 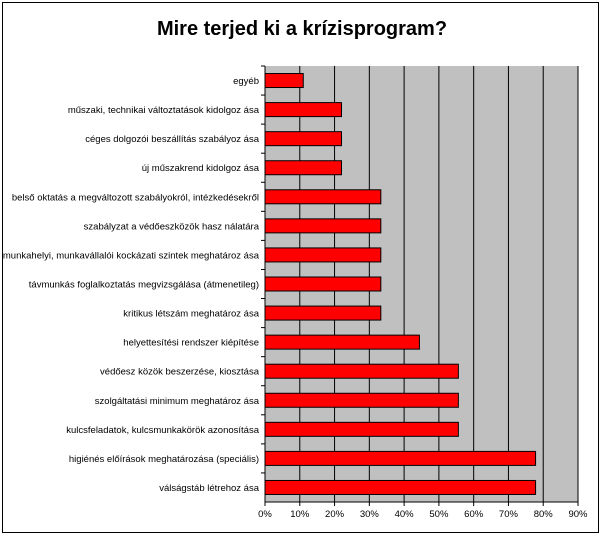 What do you see at coordinates (578, 514) in the screenshot?
I see `x-tick-label: 90%` at bounding box center [578, 514].